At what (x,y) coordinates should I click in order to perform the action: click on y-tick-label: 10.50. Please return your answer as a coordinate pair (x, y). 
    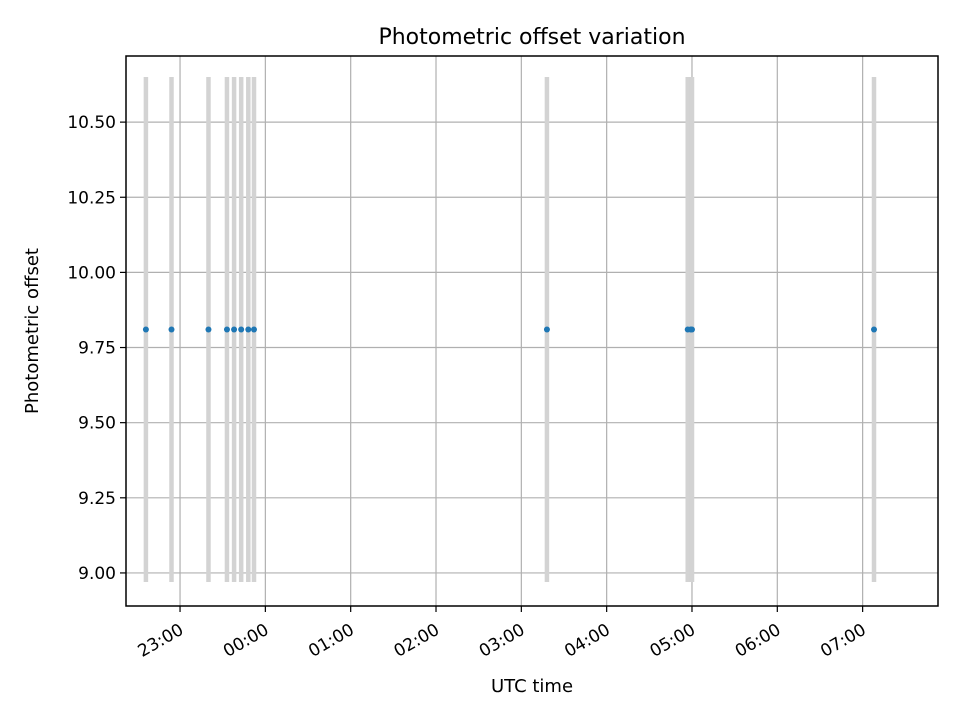
    Looking at the image, I should click on (91, 123).